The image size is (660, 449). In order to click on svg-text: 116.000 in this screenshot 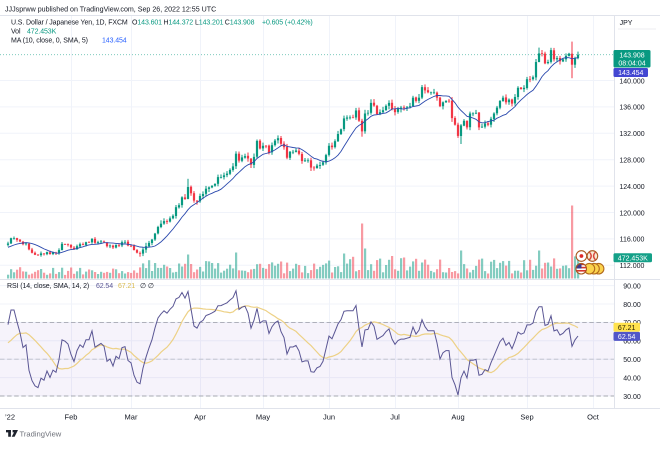, I will do `click(632, 240)`.